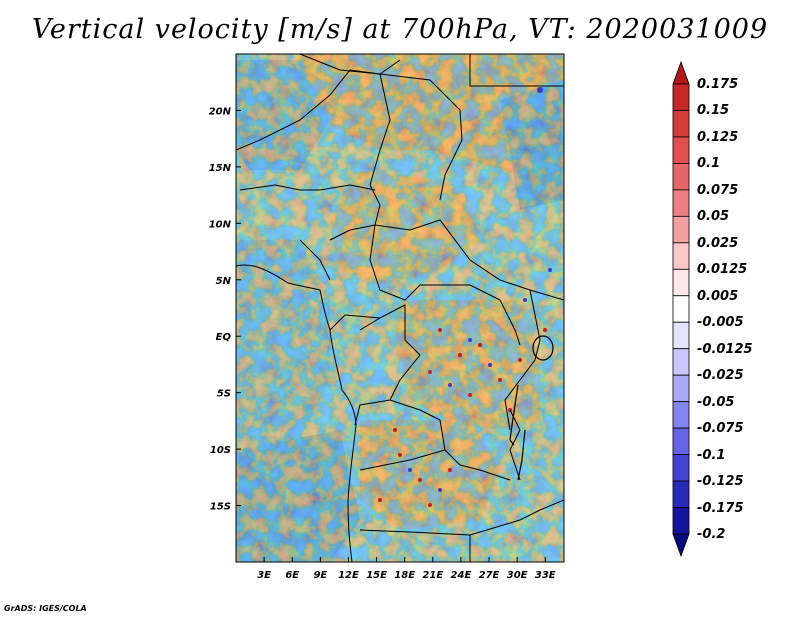  Describe the element at coordinates (320, 575) in the screenshot. I see `lon-tick-label: 9E` at that location.